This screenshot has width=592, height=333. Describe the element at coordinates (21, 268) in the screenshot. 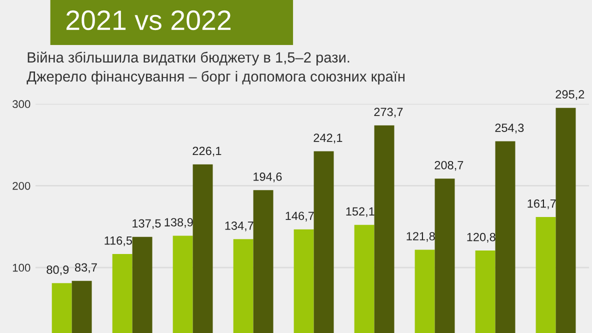

I see `y-tick-label: 100` at that location.